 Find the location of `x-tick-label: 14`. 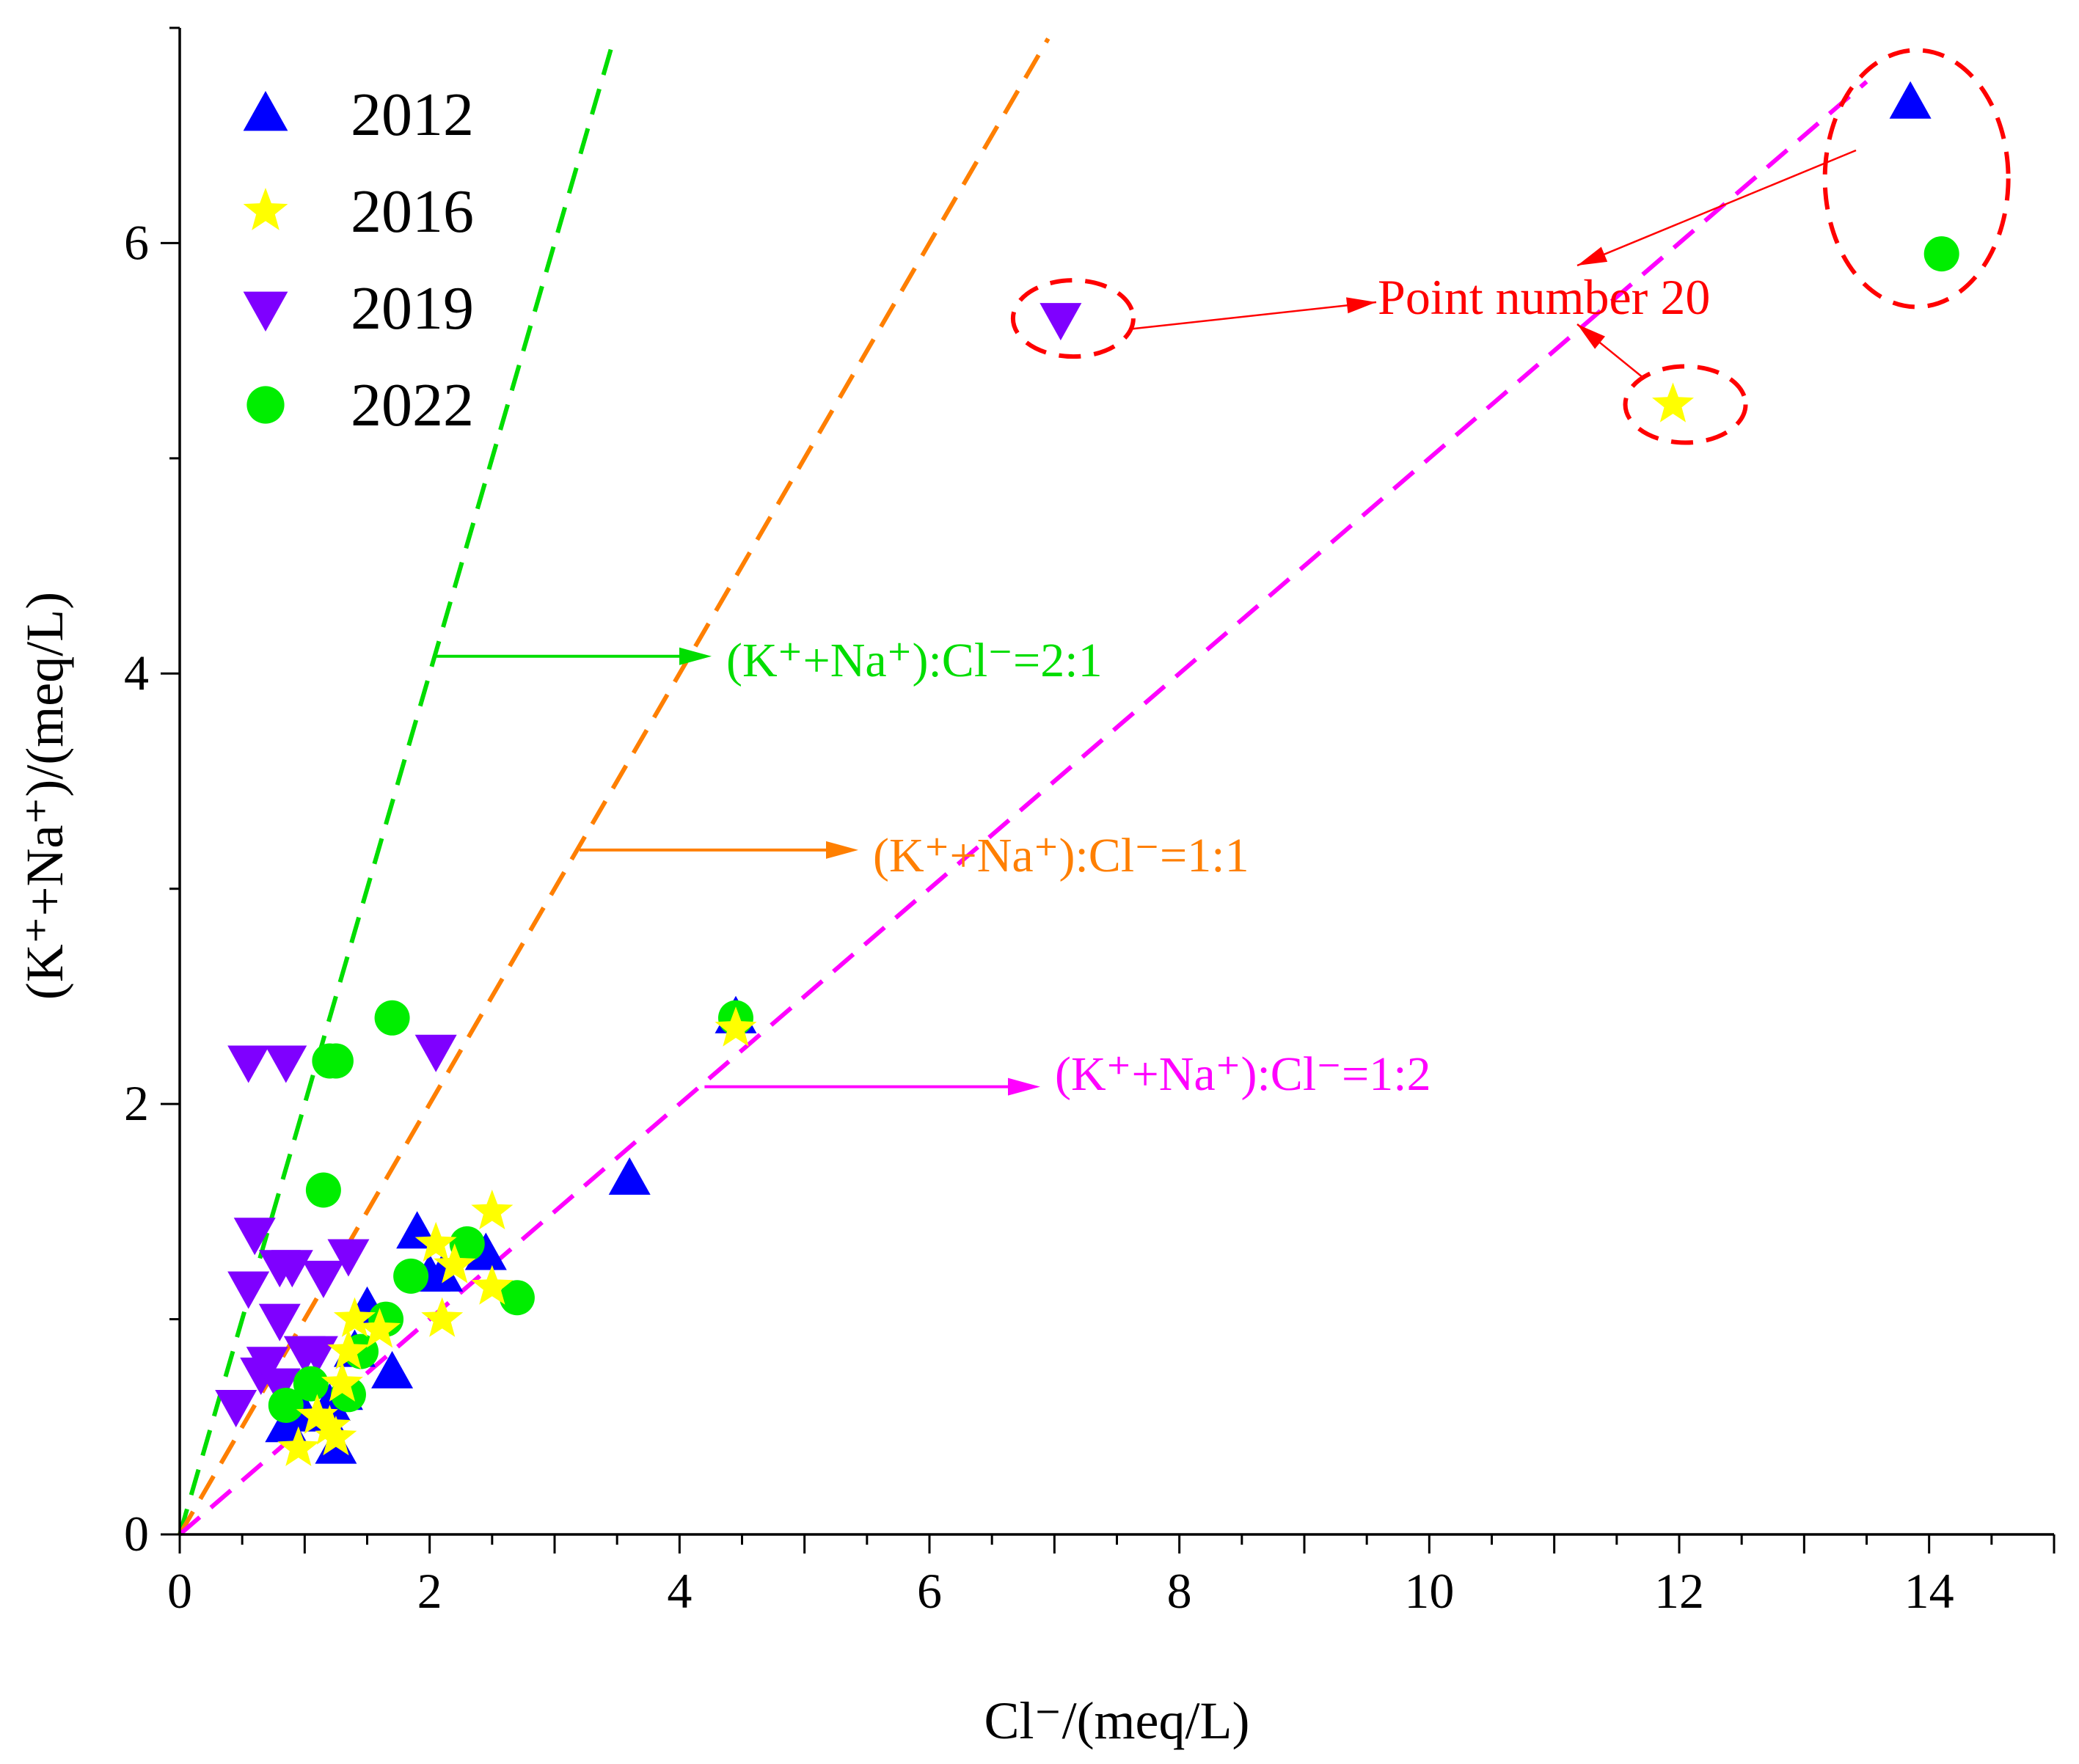

x-tick-label: 14 is located at coordinates (1929, 1591).